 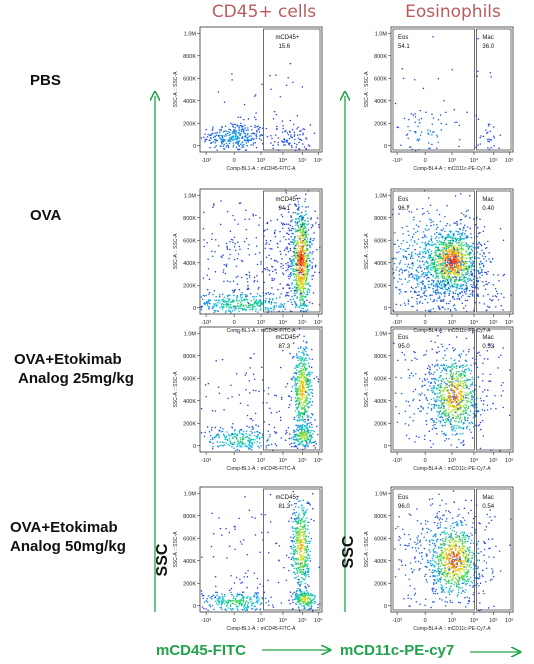 I want to click on eos-gate, so click(x=433, y=251).